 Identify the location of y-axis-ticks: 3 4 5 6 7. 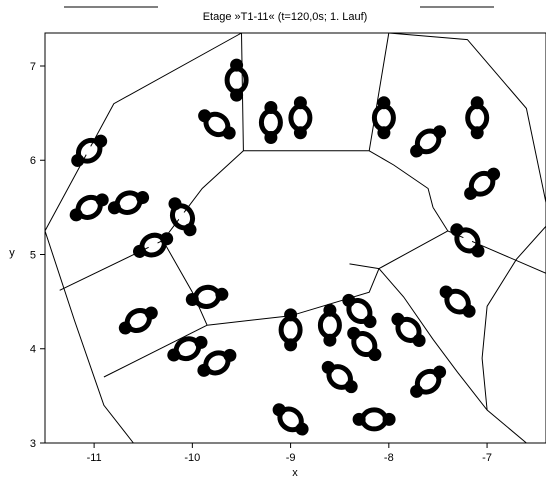
(37, 255).